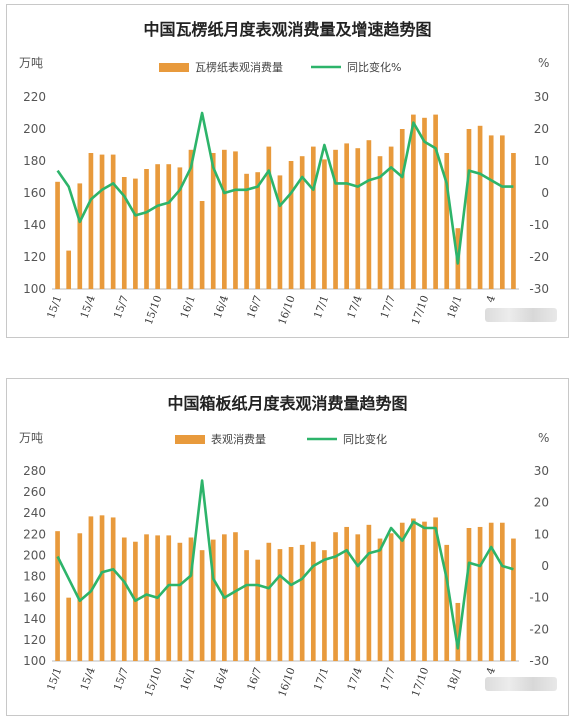  I want to click on legend-label-line: 同比变化%, so click(374, 67).